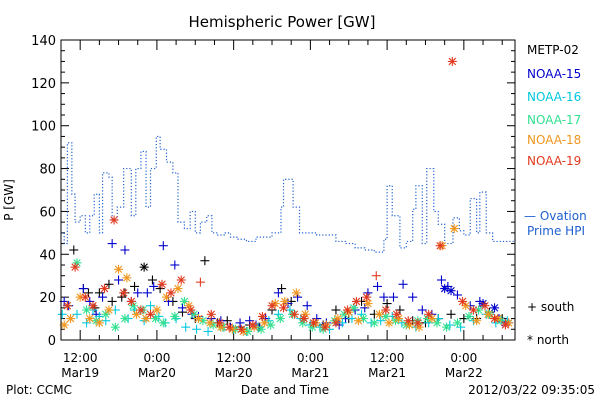  Describe the element at coordinates (282, 22) in the screenshot. I see `chart-title: Hemispheric Power [GW]` at that location.